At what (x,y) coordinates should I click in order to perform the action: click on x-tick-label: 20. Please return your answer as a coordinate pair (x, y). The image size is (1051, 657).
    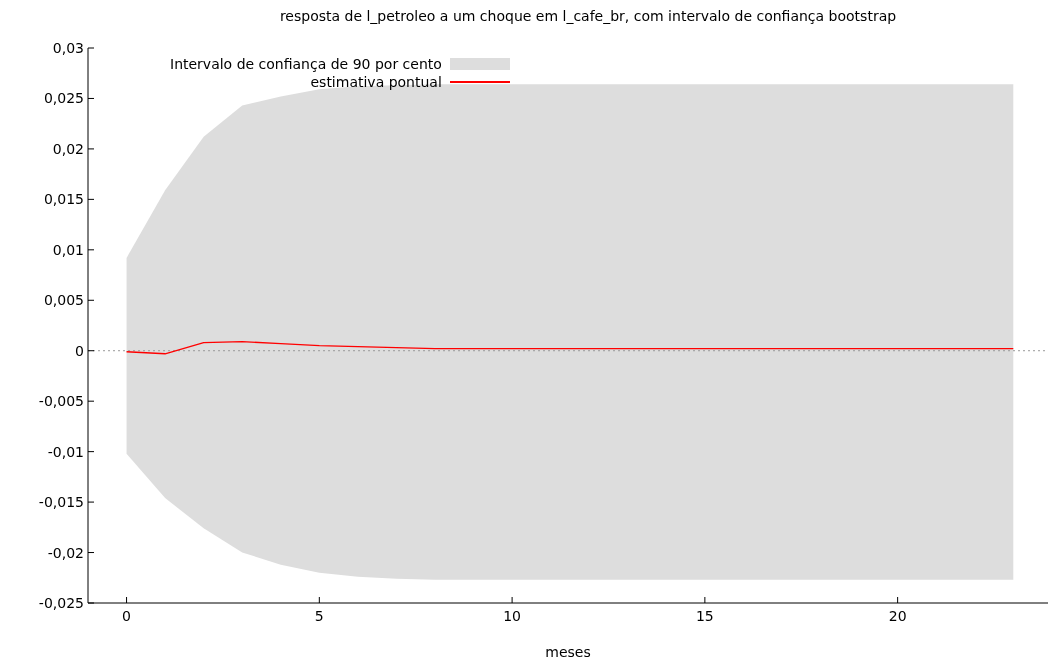
    Looking at the image, I should click on (897, 615).